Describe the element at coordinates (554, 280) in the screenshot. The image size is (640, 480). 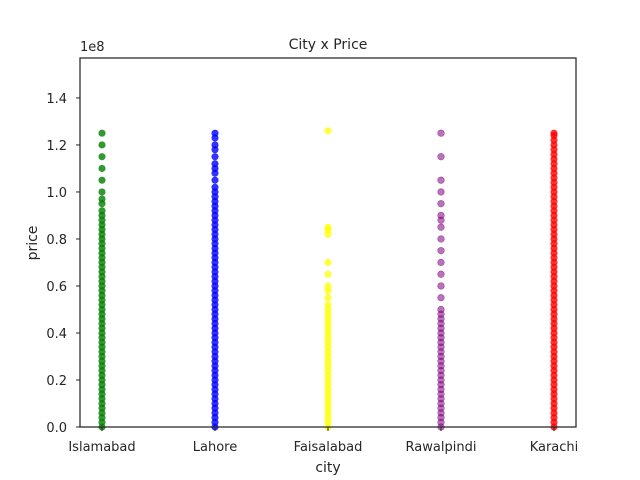
I see `series-karachi` at that location.